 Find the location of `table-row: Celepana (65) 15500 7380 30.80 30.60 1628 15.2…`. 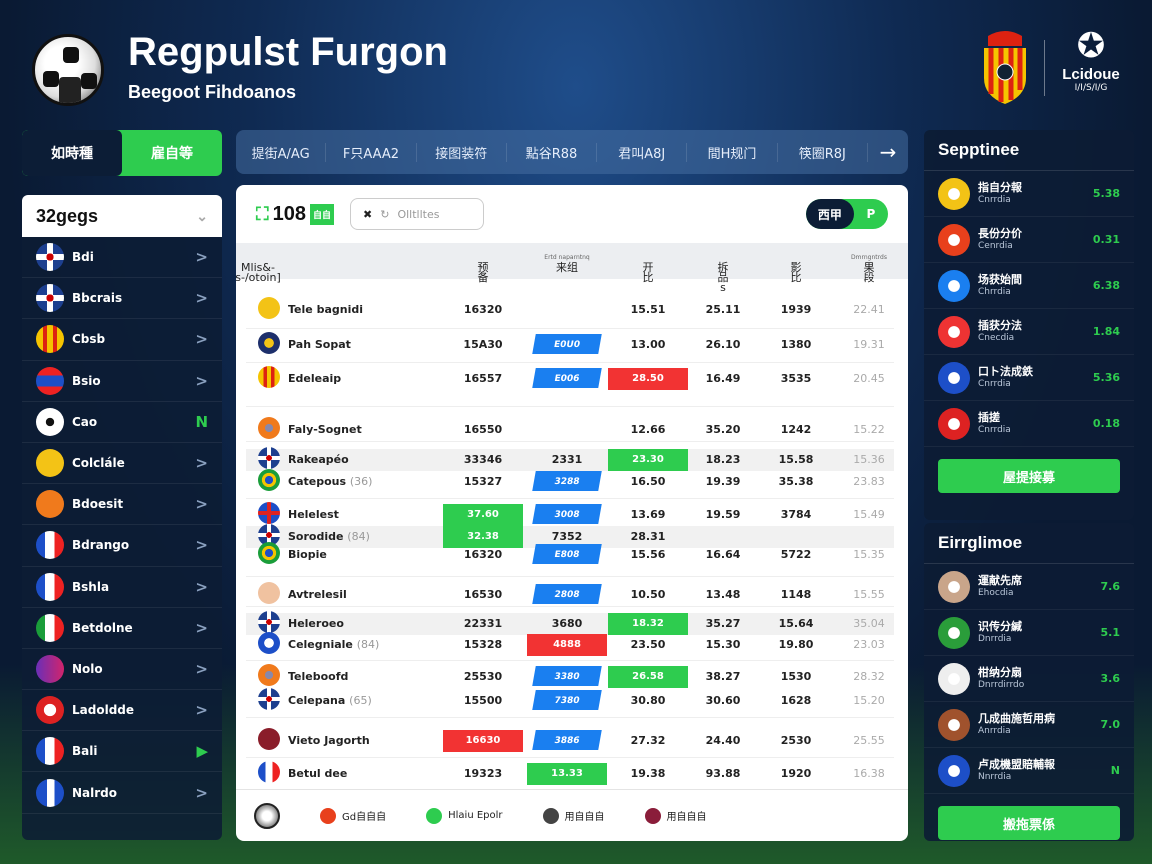

table-row: Celepana (65) 15500 7380 30.80 30.60 1628 15.2… is located at coordinates (570, 700).